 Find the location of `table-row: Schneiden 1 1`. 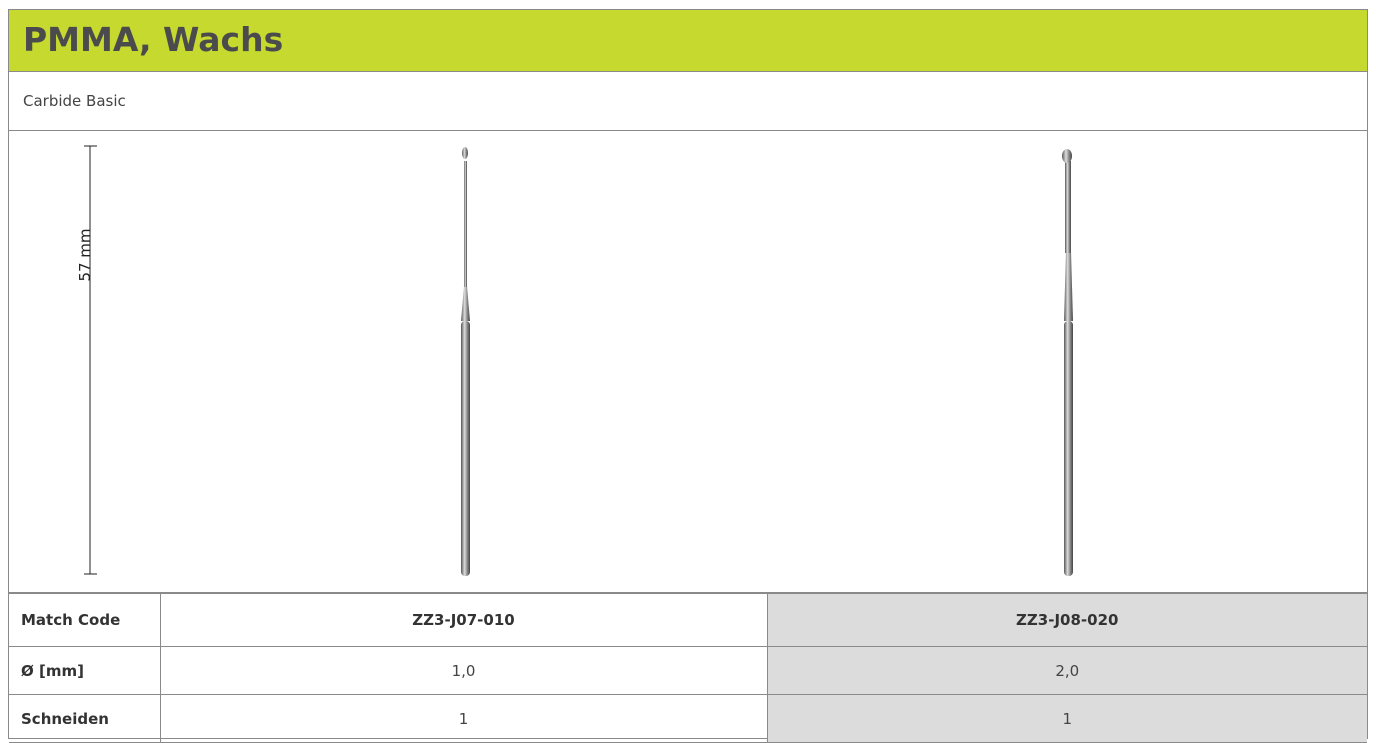

table-row: Schneiden 1 1 is located at coordinates (688, 718).